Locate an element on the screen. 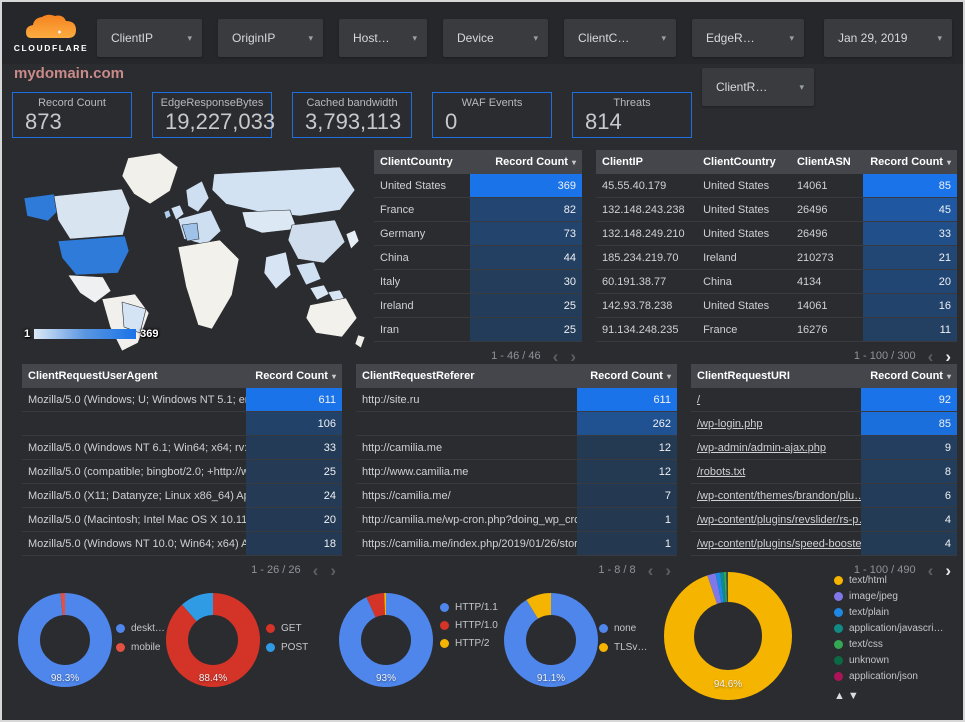  table-row: Iran 25 is located at coordinates (478, 330).